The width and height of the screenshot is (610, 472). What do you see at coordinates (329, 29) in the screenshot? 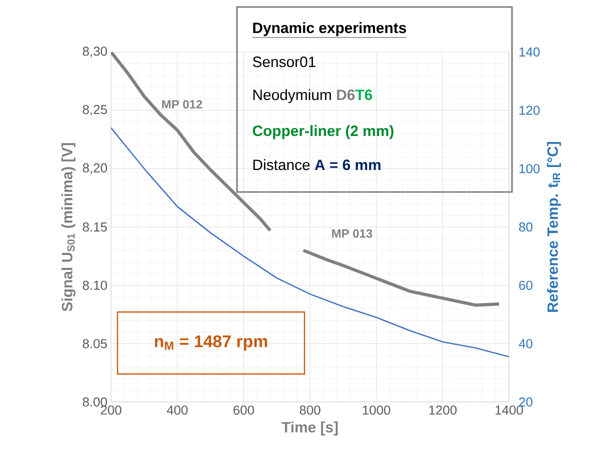
I see `text: Dynamic experiments` at bounding box center [329, 29].